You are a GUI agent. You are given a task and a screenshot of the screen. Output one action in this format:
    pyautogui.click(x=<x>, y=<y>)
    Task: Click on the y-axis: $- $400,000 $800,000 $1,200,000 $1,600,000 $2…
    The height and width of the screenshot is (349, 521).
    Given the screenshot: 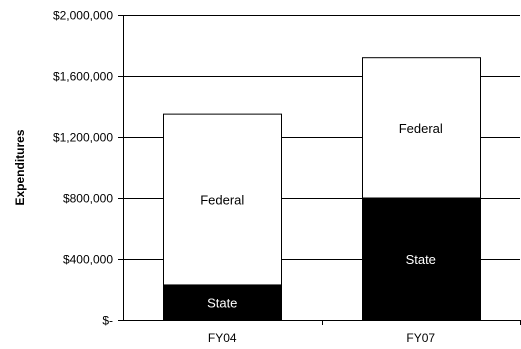 What is the action you would take?
    pyautogui.click(x=88, y=168)
    